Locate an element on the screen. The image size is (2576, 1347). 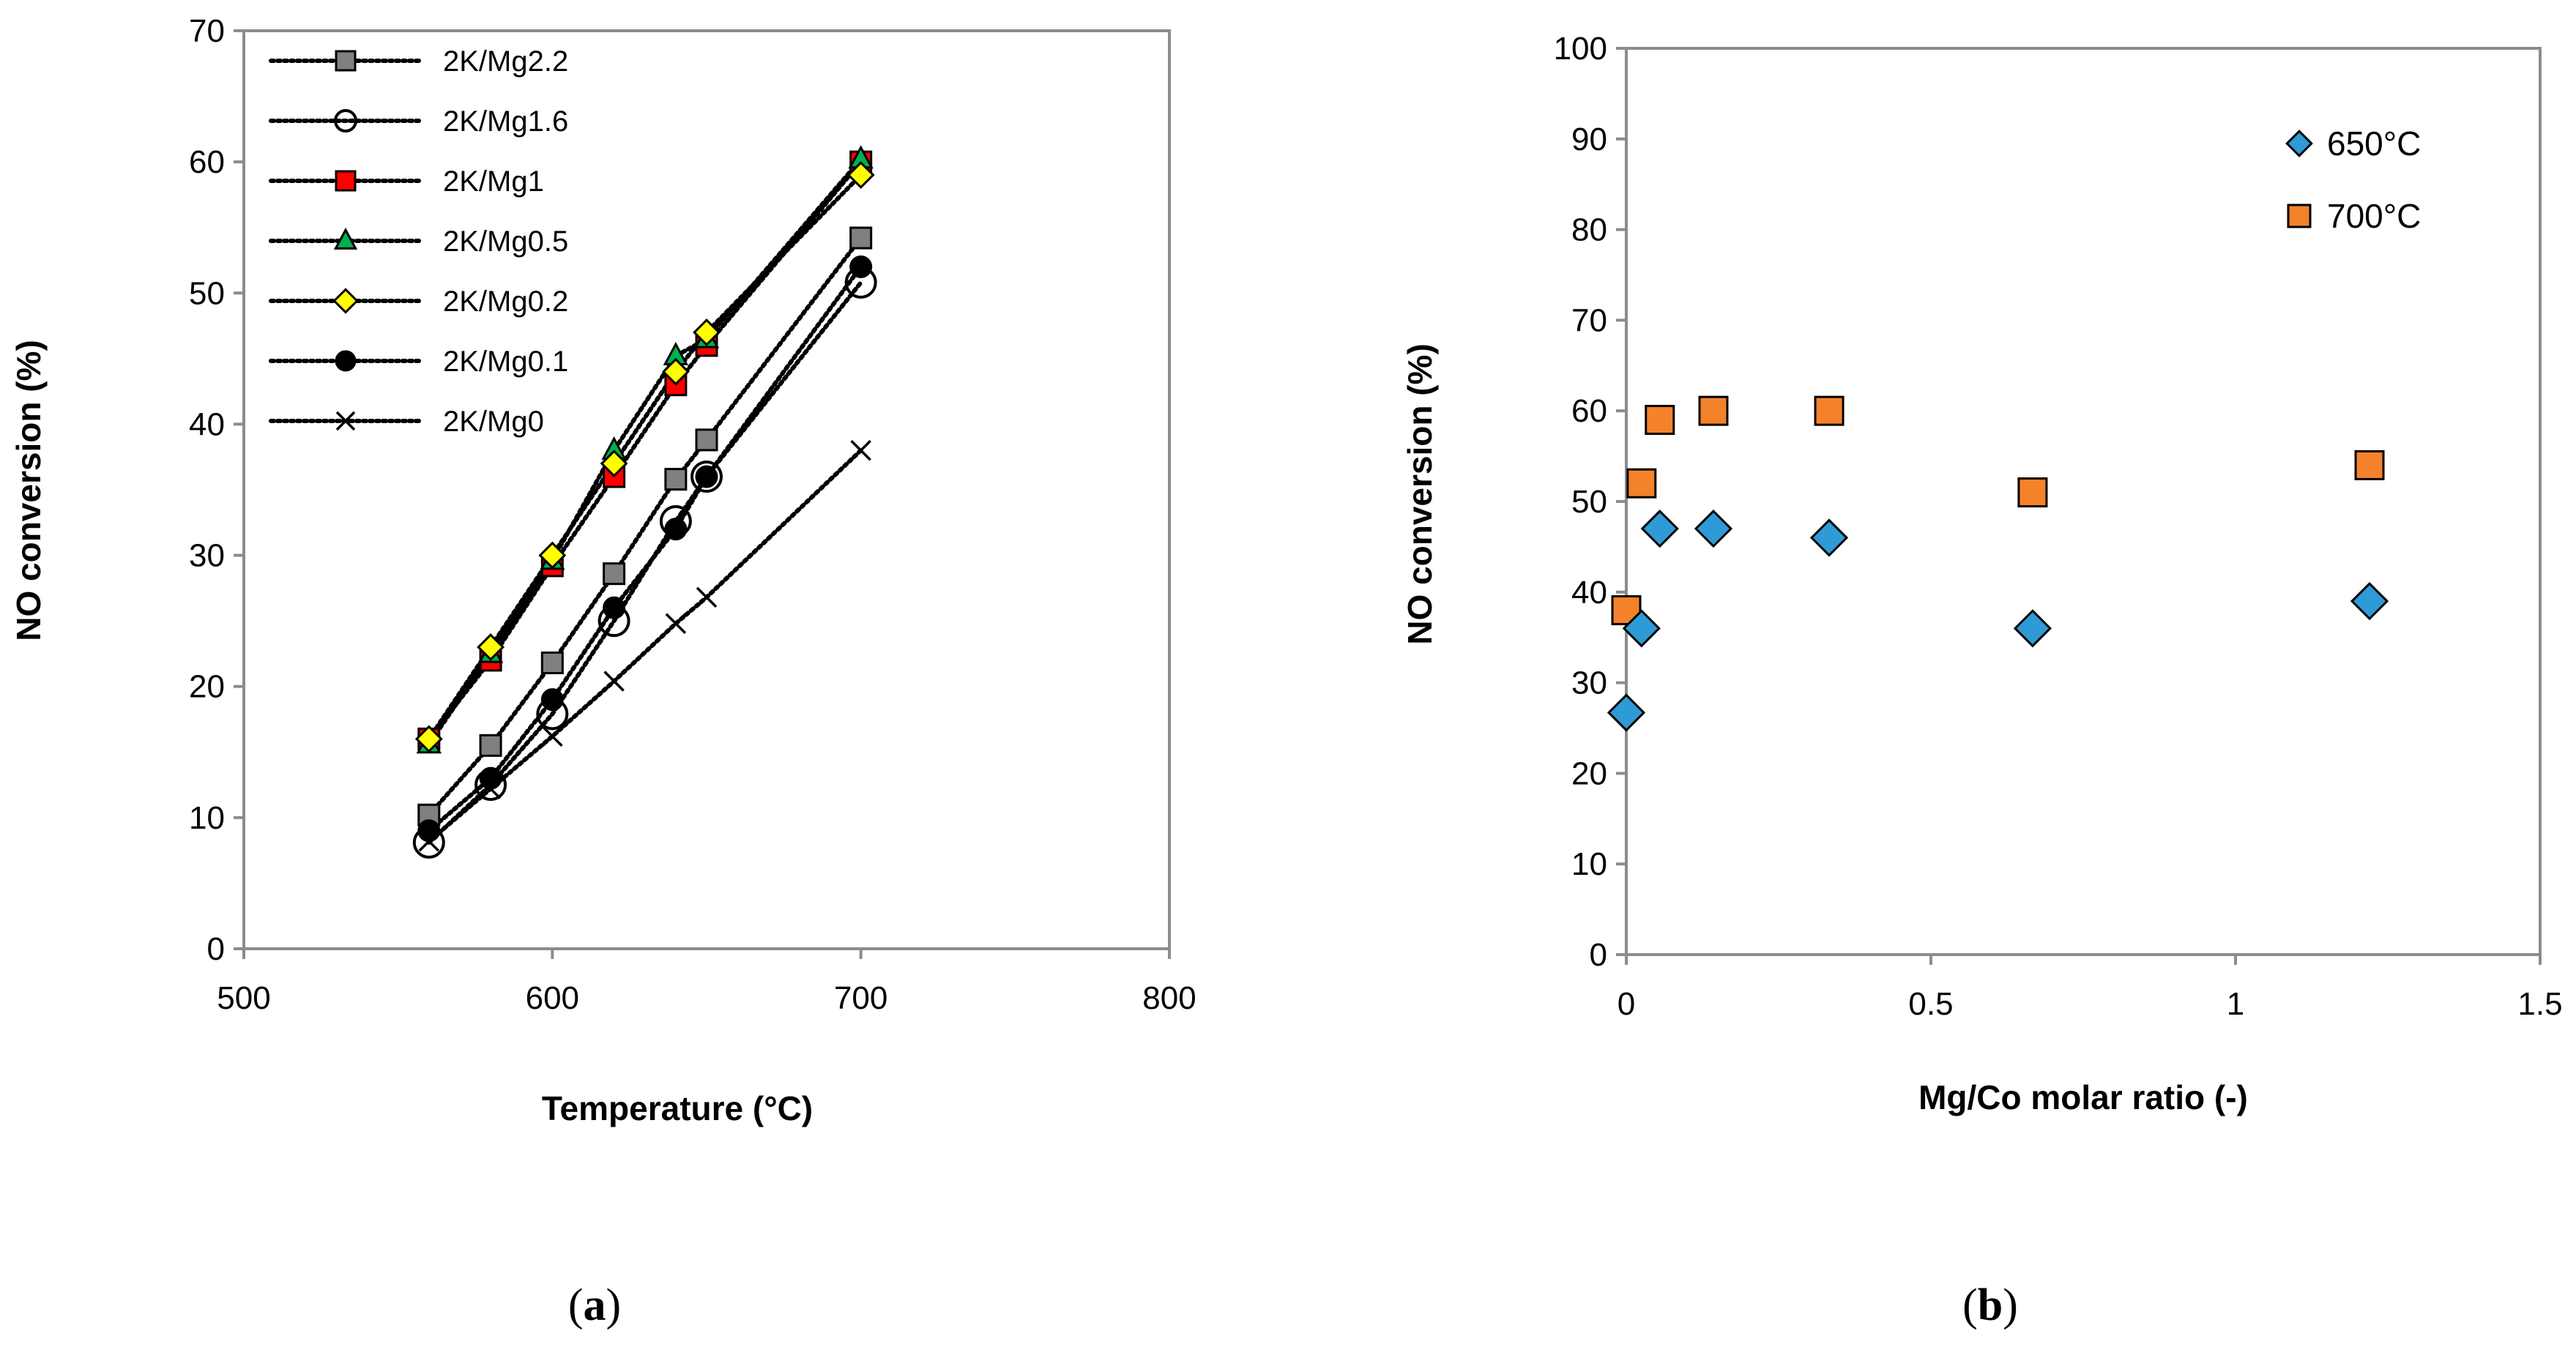
panel-b-ytick-label: 50 is located at coordinates (1589, 502).